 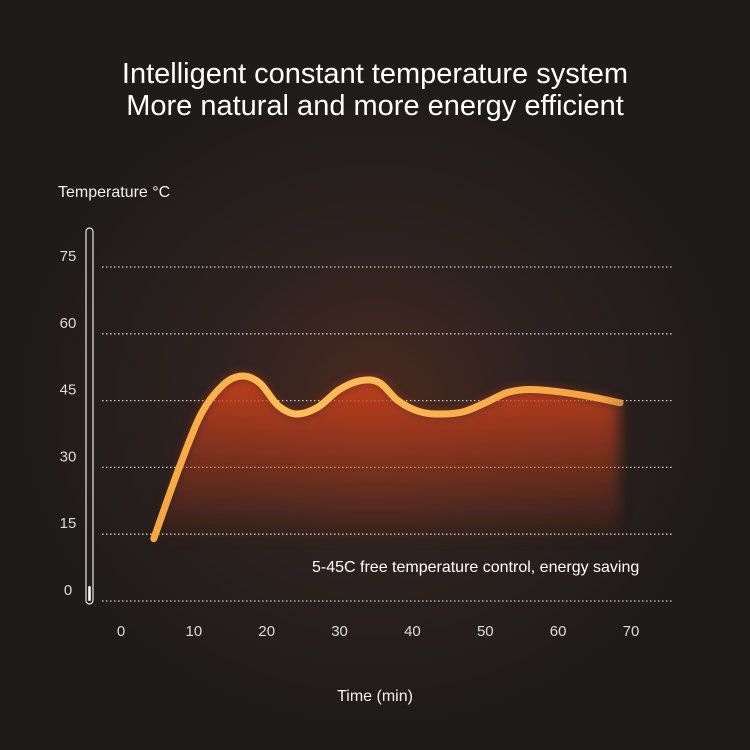 I want to click on y-tick-label: 75, so click(x=68, y=256).